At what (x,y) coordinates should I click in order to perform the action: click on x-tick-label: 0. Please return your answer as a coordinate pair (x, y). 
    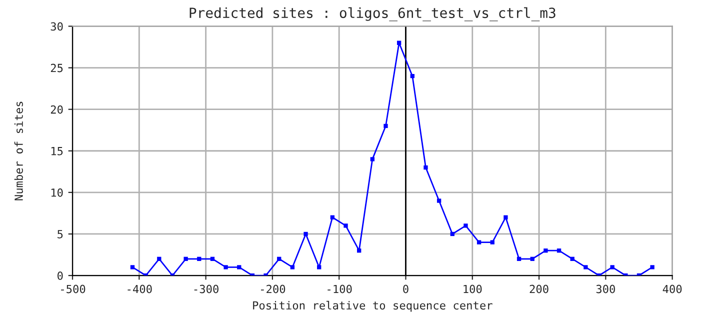
    Looking at the image, I should click on (405, 289).